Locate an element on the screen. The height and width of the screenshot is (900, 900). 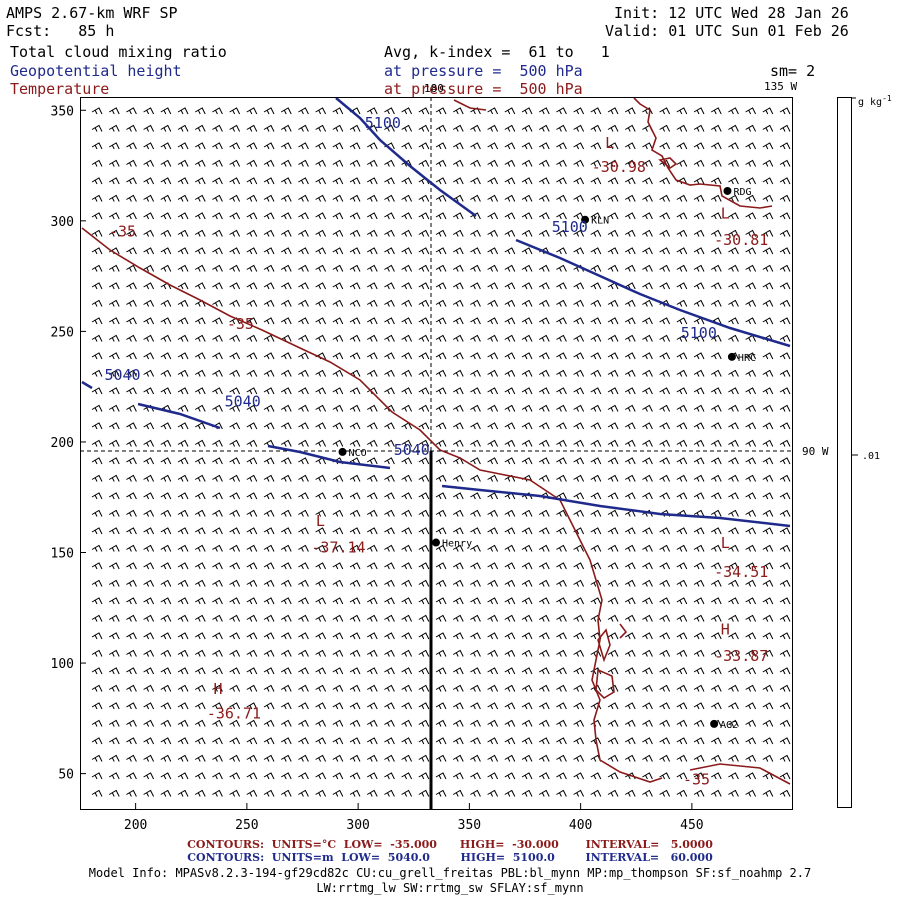
station-dot is located at coordinates (342, 451).